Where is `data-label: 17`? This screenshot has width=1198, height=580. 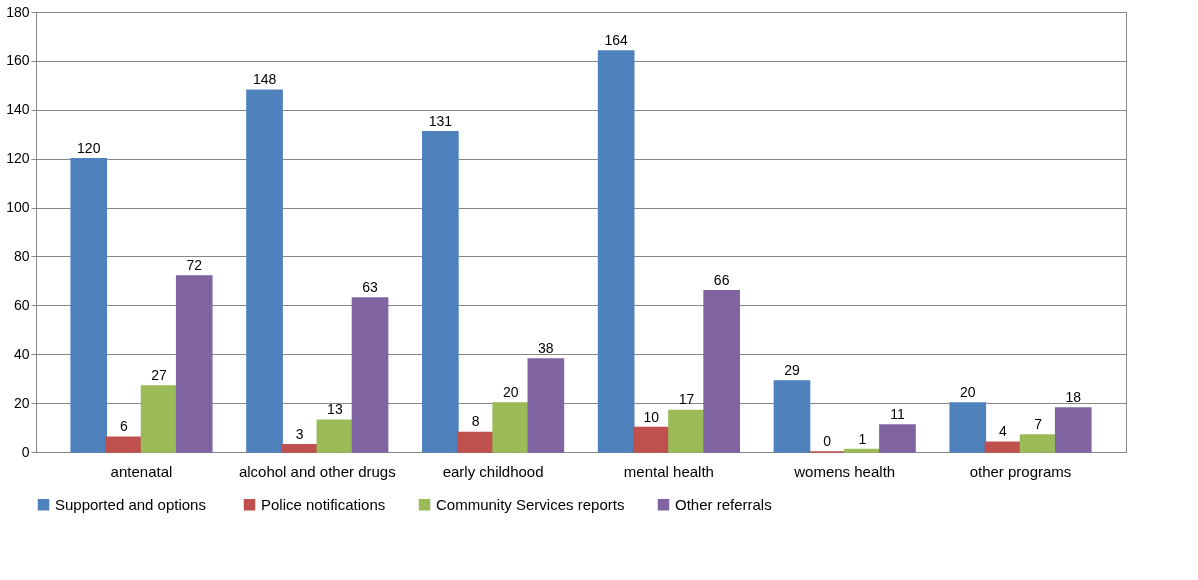
data-label: 17 is located at coordinates (686, 399).